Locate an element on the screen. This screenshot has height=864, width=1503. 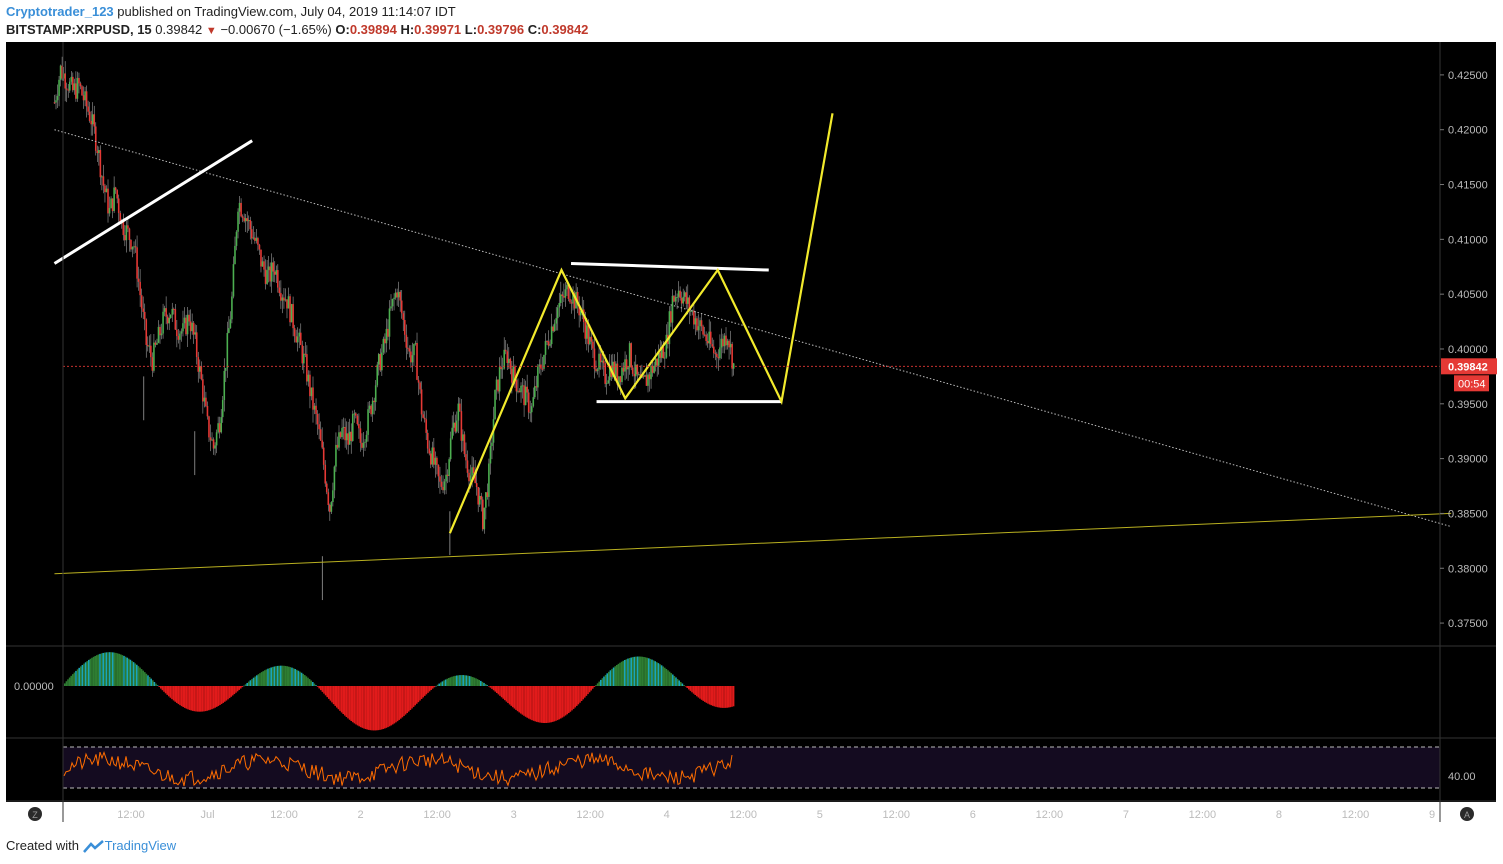
tradingview-brand: TradingView is located at coordinates (140, 845).